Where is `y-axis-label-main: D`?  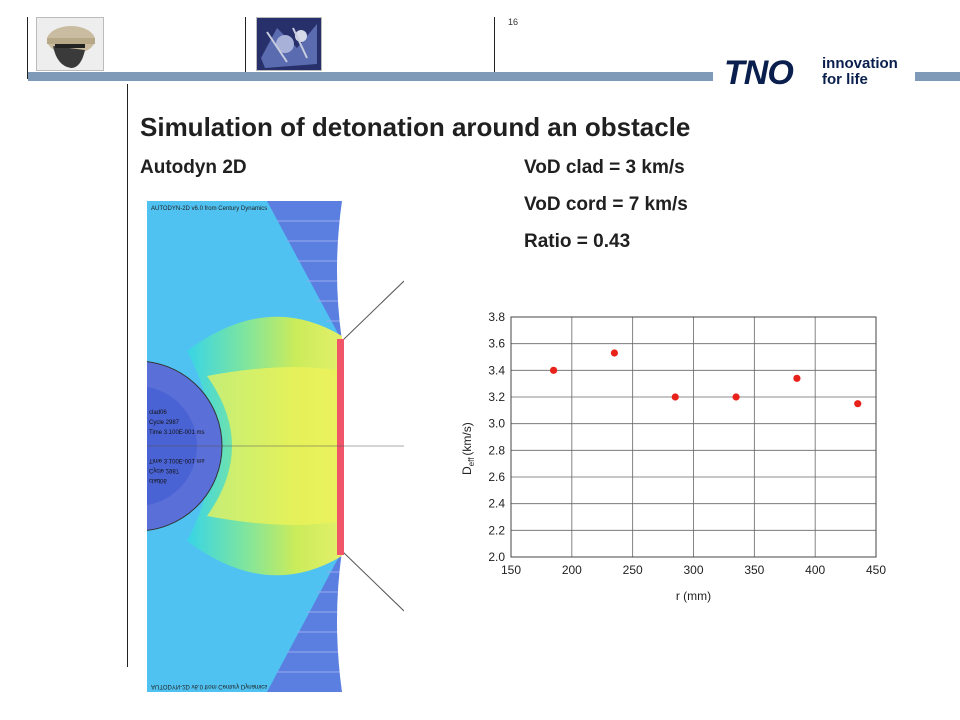 y-axis-label-main: D is located at coordinates (467, 470).